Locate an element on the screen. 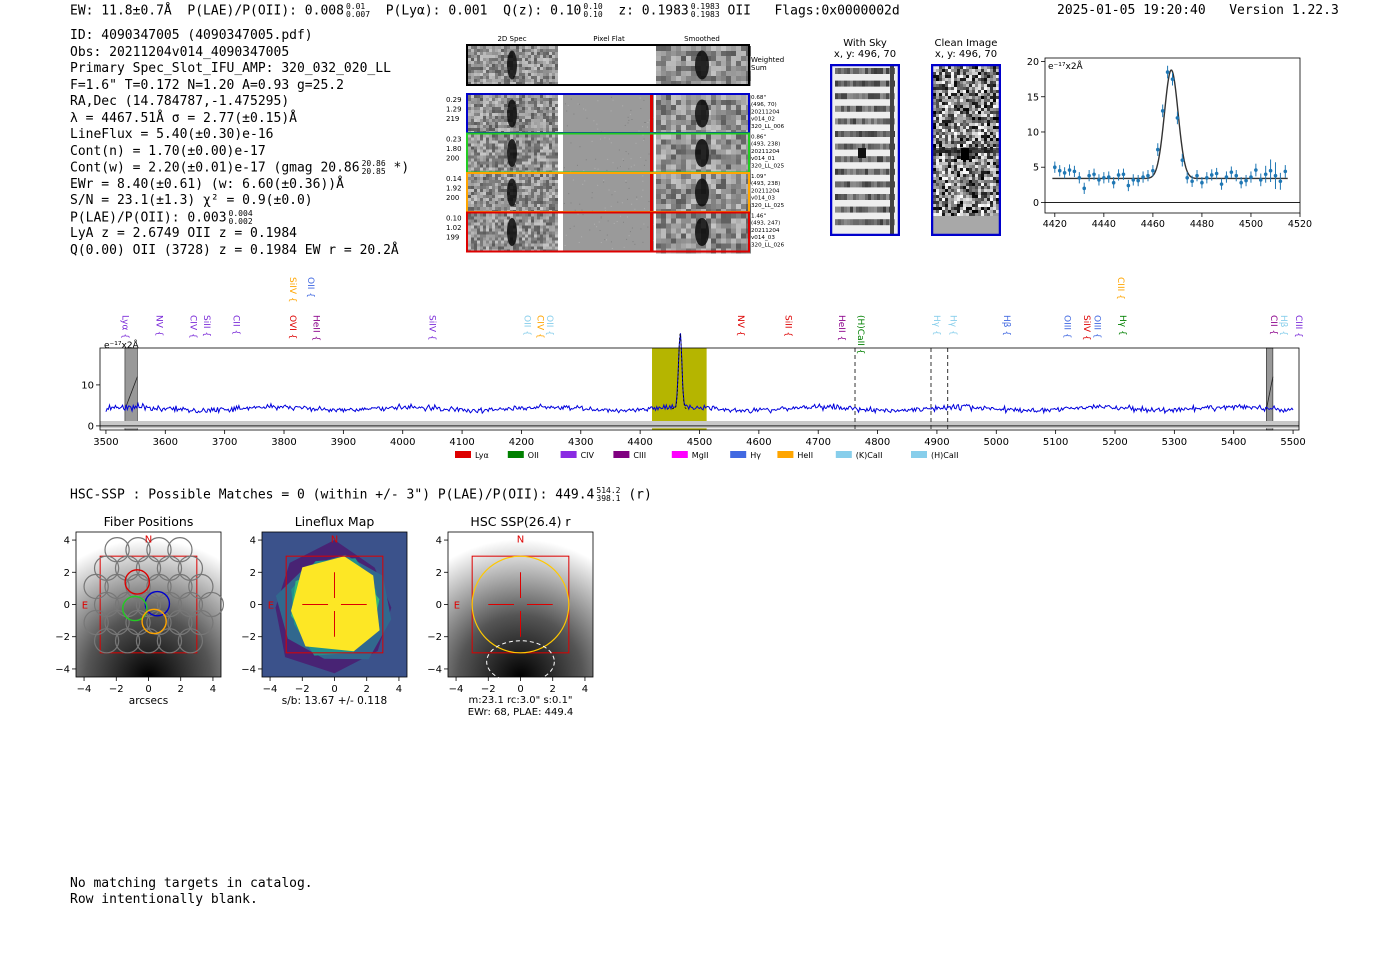 The width and height of the screenshot is (1400, 953). header-z-sup: 0.1983 is located at coordinates (705, 6).